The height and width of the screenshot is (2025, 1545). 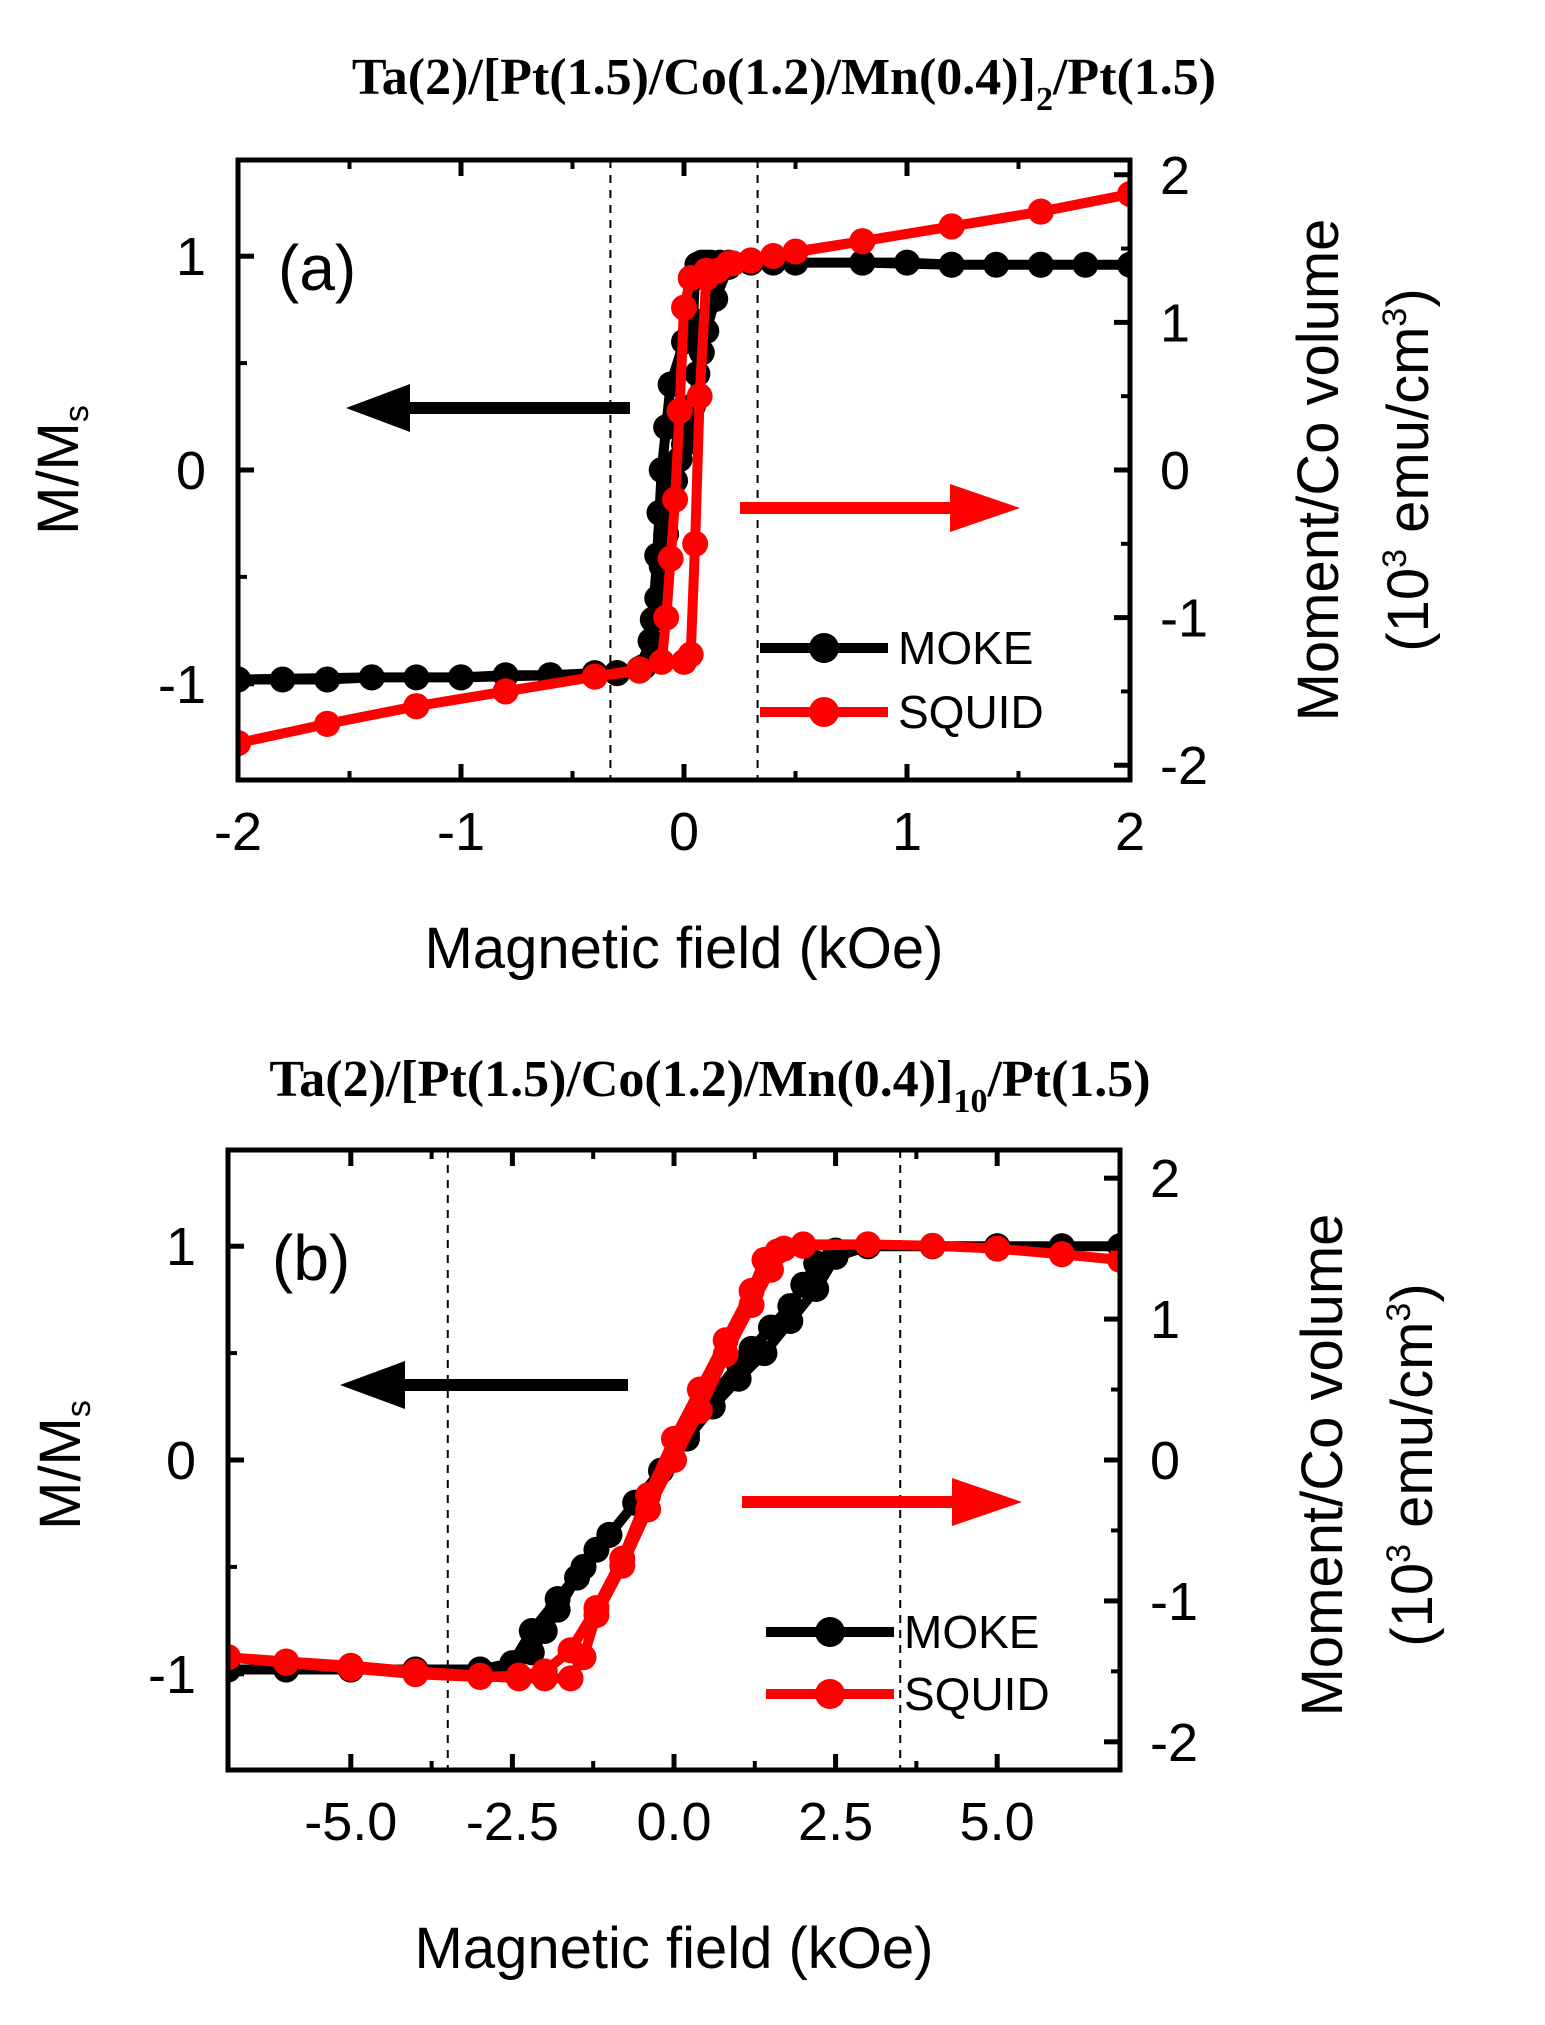 What do you see at coordinates (317, 268) in the screenshot?
I see `panel-a-tag: (a)` at bounding box center [317, 268].